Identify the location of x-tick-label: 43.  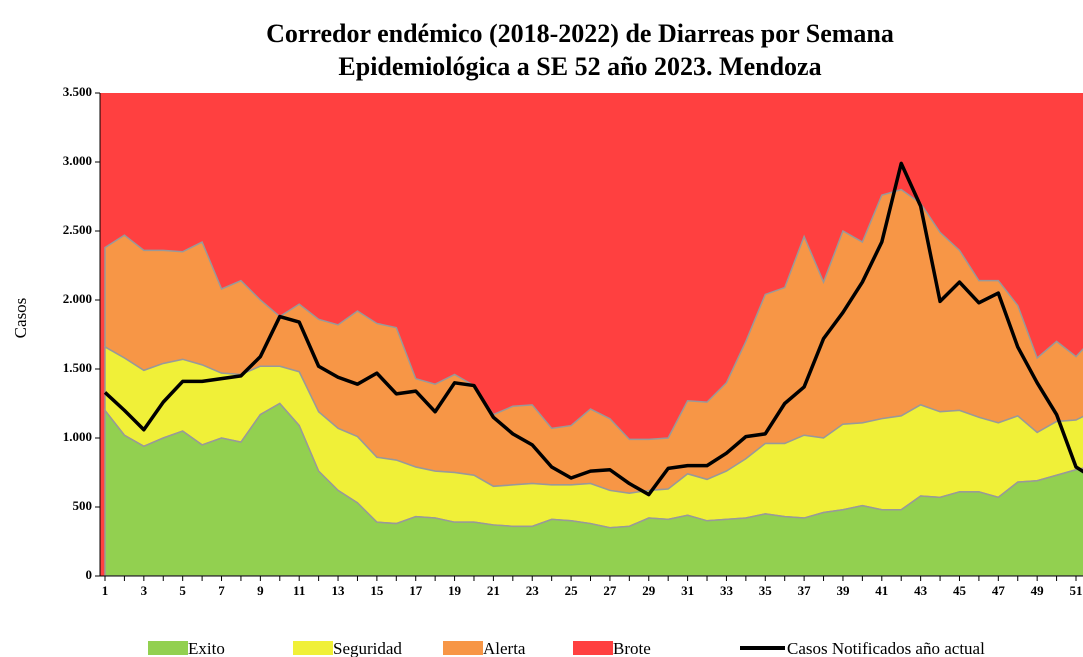
(921, 590).